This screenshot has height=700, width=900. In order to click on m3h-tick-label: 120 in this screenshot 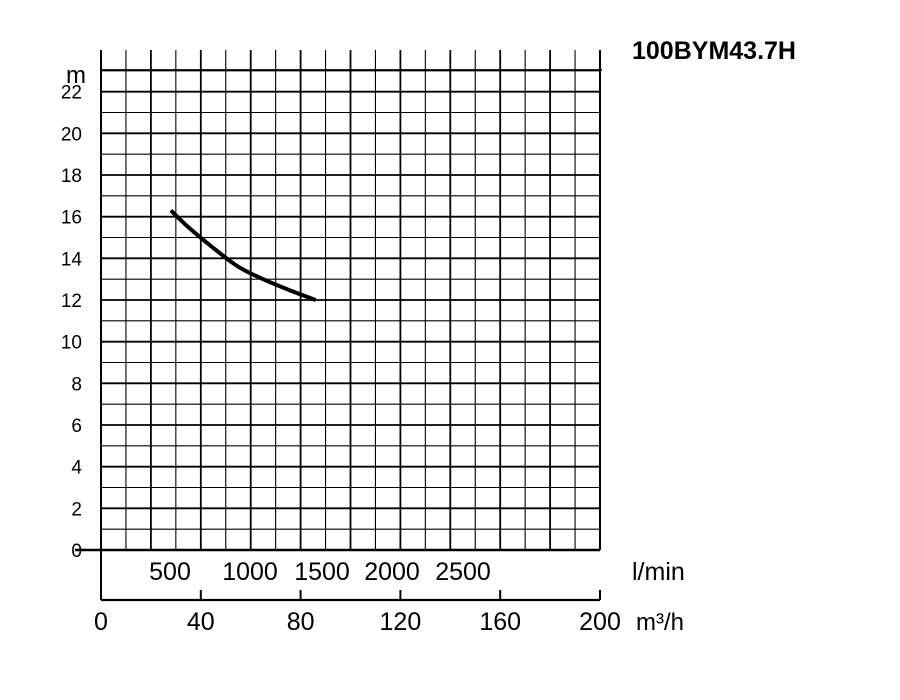, I will do `click(401, 622)`.